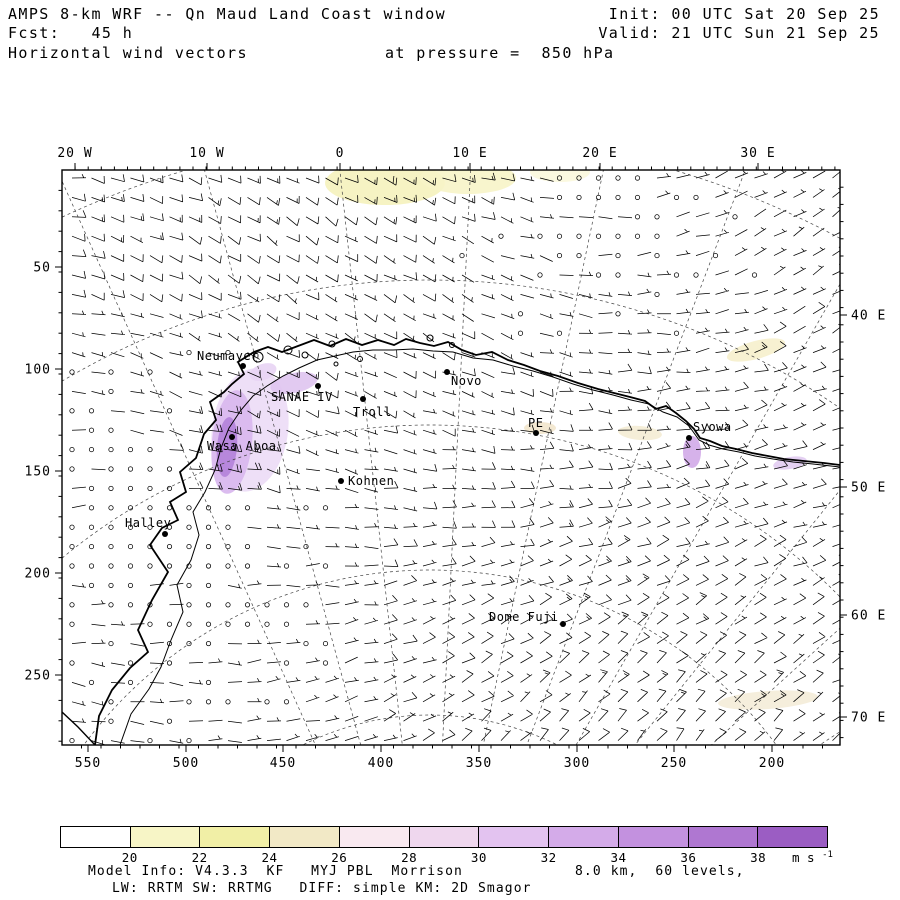  I want to click on colorbar-tick-label: 24, so click(269, 857).